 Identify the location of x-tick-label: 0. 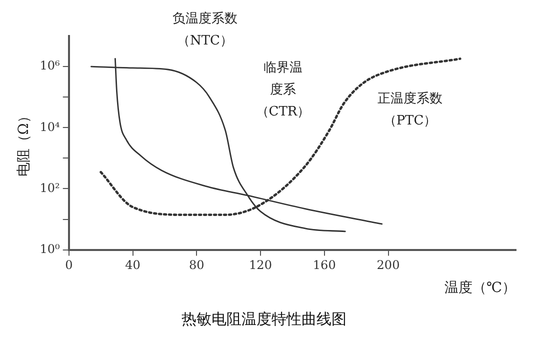
(69, 265).